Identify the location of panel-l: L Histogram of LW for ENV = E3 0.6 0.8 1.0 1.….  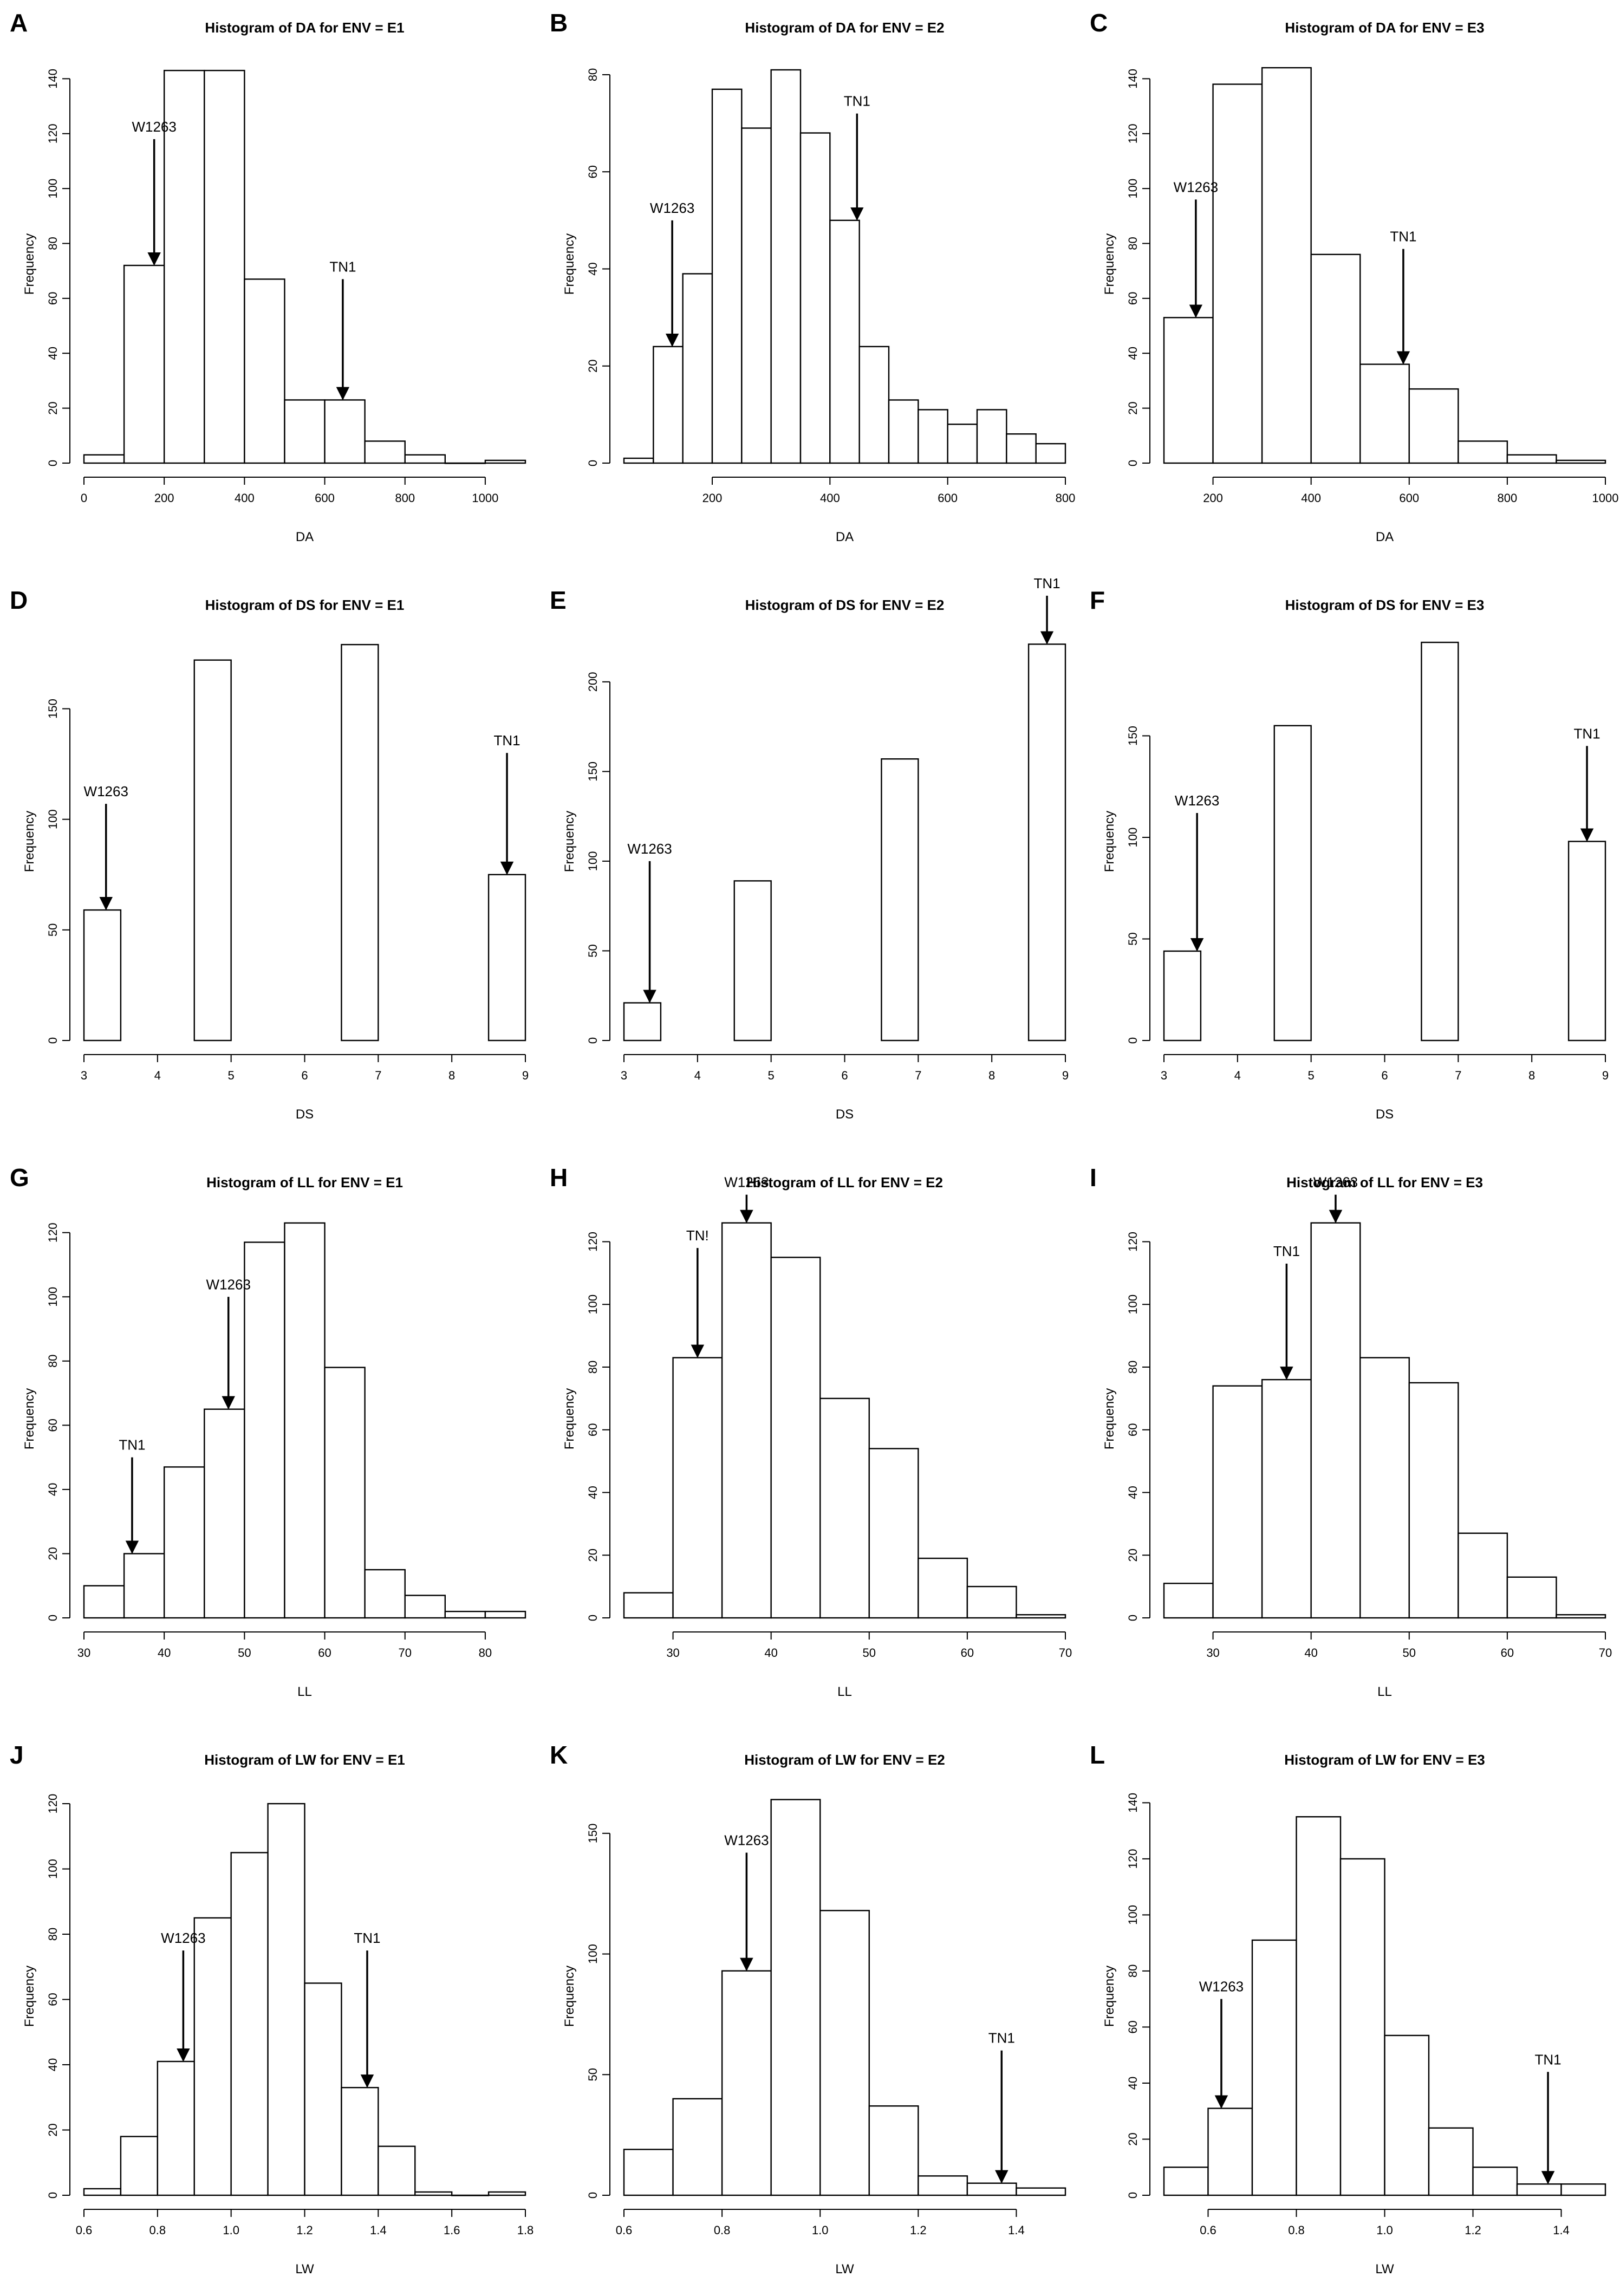
(1348, 2009).